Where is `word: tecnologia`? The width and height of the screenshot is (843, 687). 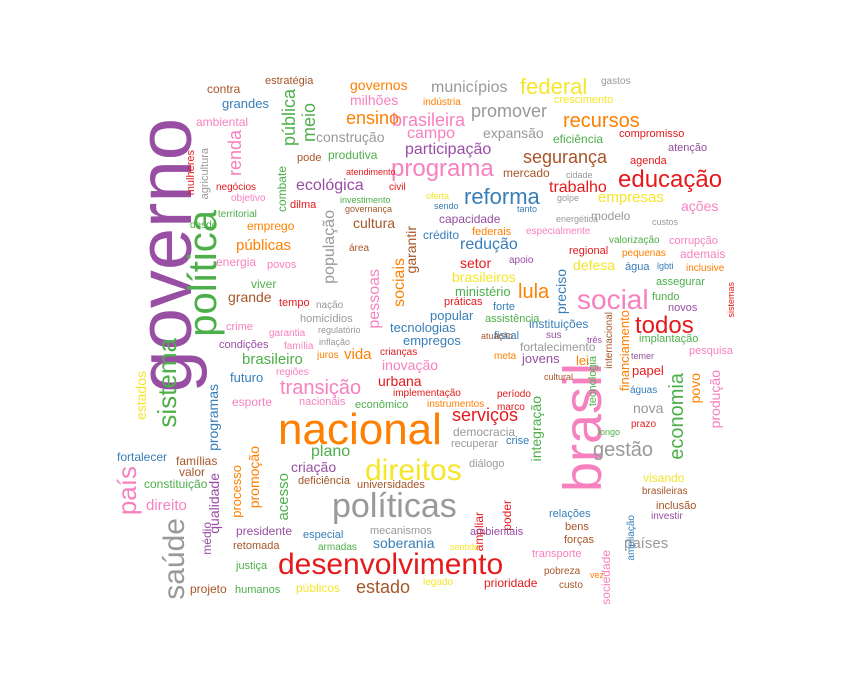
word: tecnologia is located at coordinates (593, 381).